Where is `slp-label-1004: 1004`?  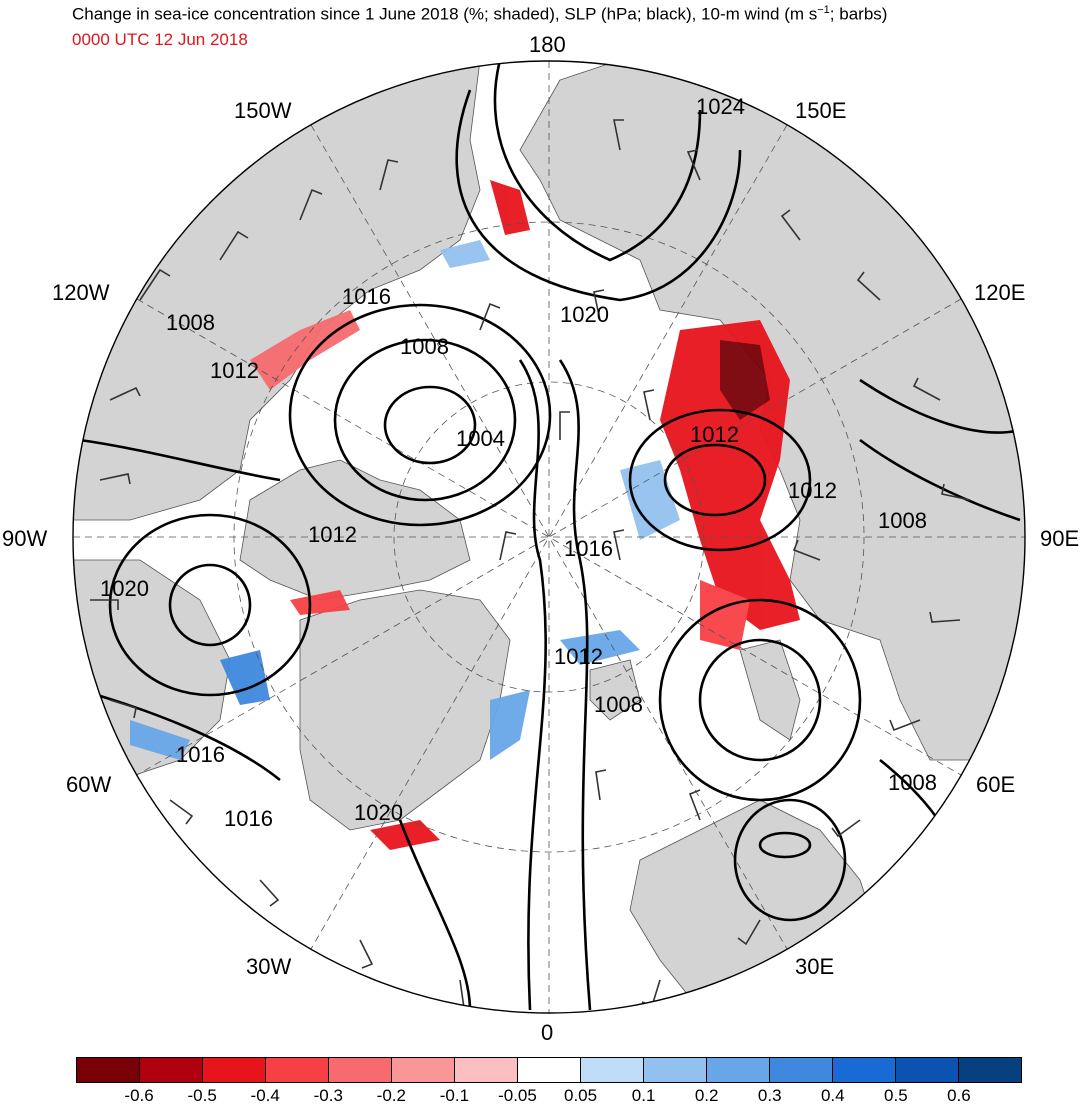 slp-label-1004: 1004 is located at coordinates (480, 438).